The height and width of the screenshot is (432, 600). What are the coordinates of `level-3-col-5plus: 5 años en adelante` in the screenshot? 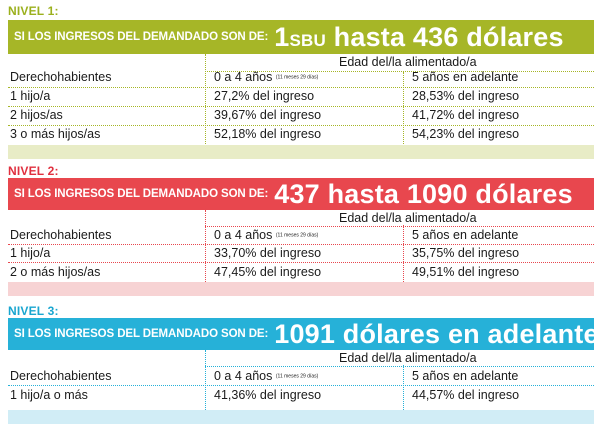 It's located at (465, 376).